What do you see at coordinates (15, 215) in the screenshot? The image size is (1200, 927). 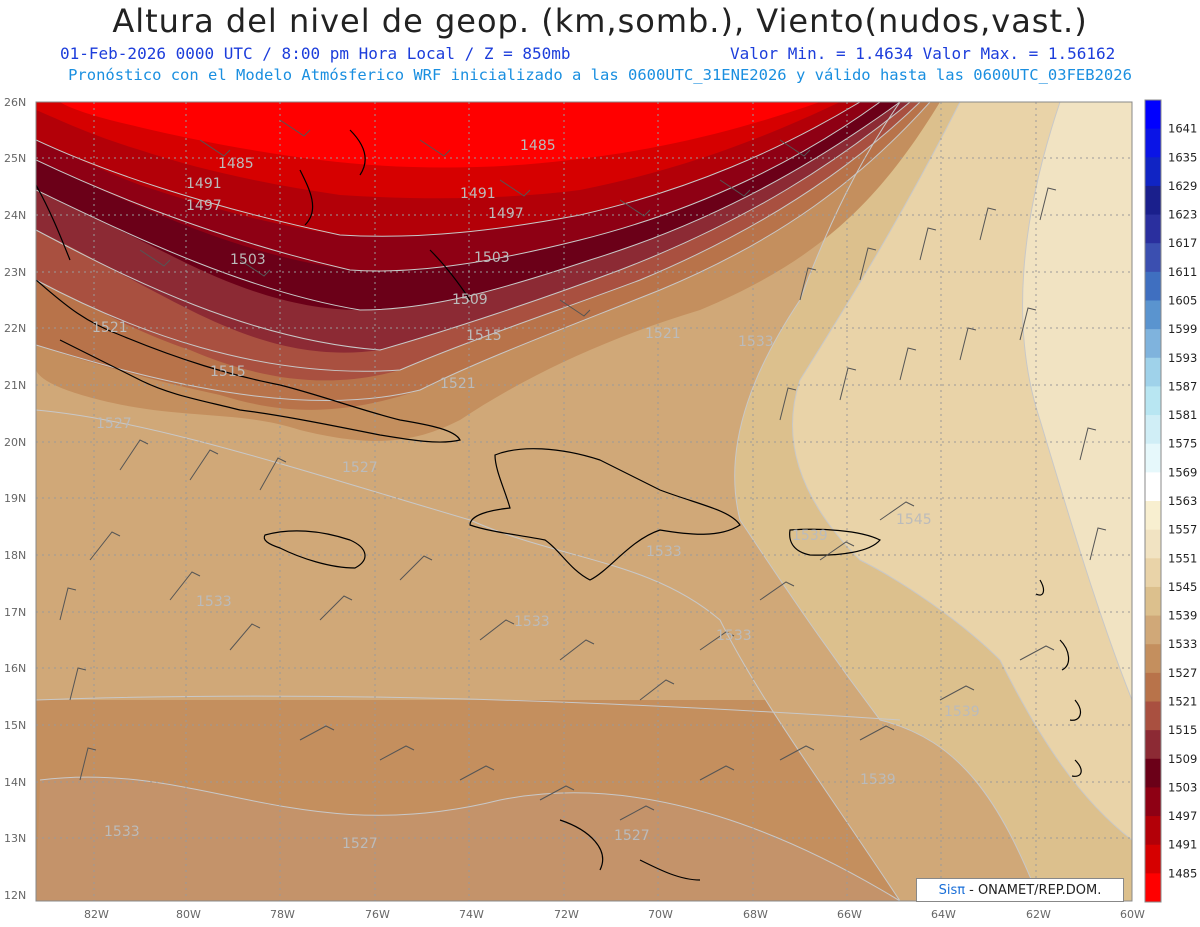 I see `lat-label: 24N` at bounding box center [15, 215].